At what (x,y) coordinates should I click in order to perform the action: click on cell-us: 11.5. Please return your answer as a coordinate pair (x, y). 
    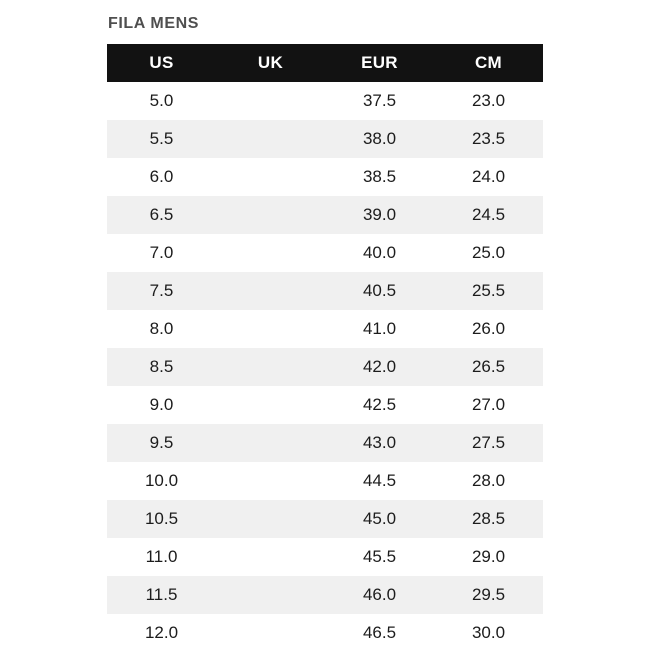
    Looking at the image, I should click on (161, 595).